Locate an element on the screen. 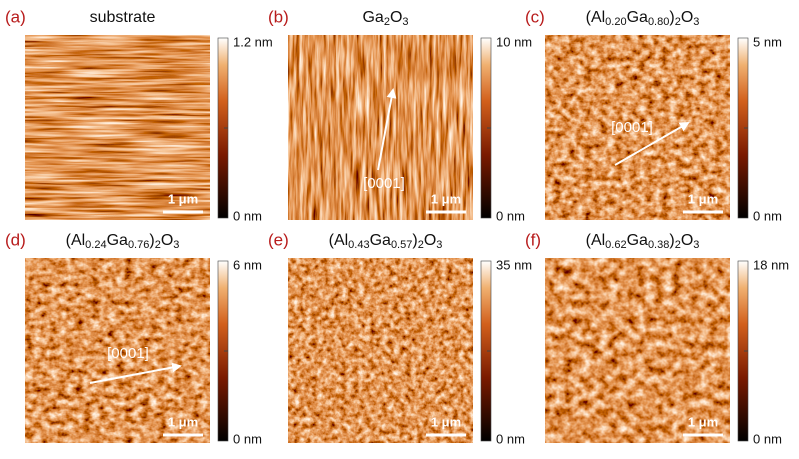 The width and height of the screenshot is (799, 459). panel-label: (d) is located at coordinates (15, 239).